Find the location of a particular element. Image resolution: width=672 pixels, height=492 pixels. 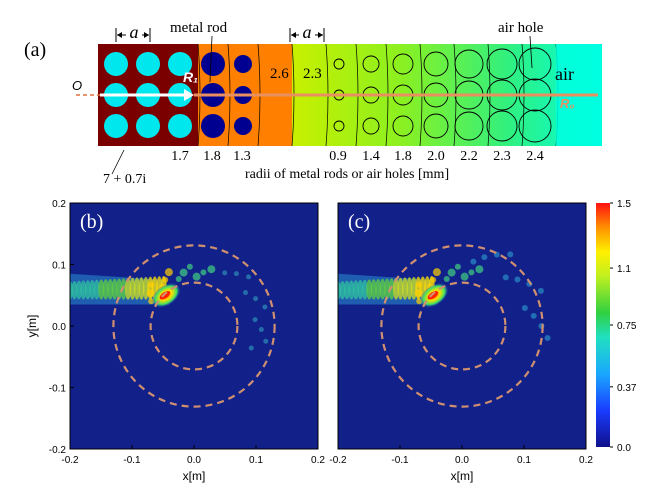

y-tick-label: 0.1 is located at coordinates (59, 266).